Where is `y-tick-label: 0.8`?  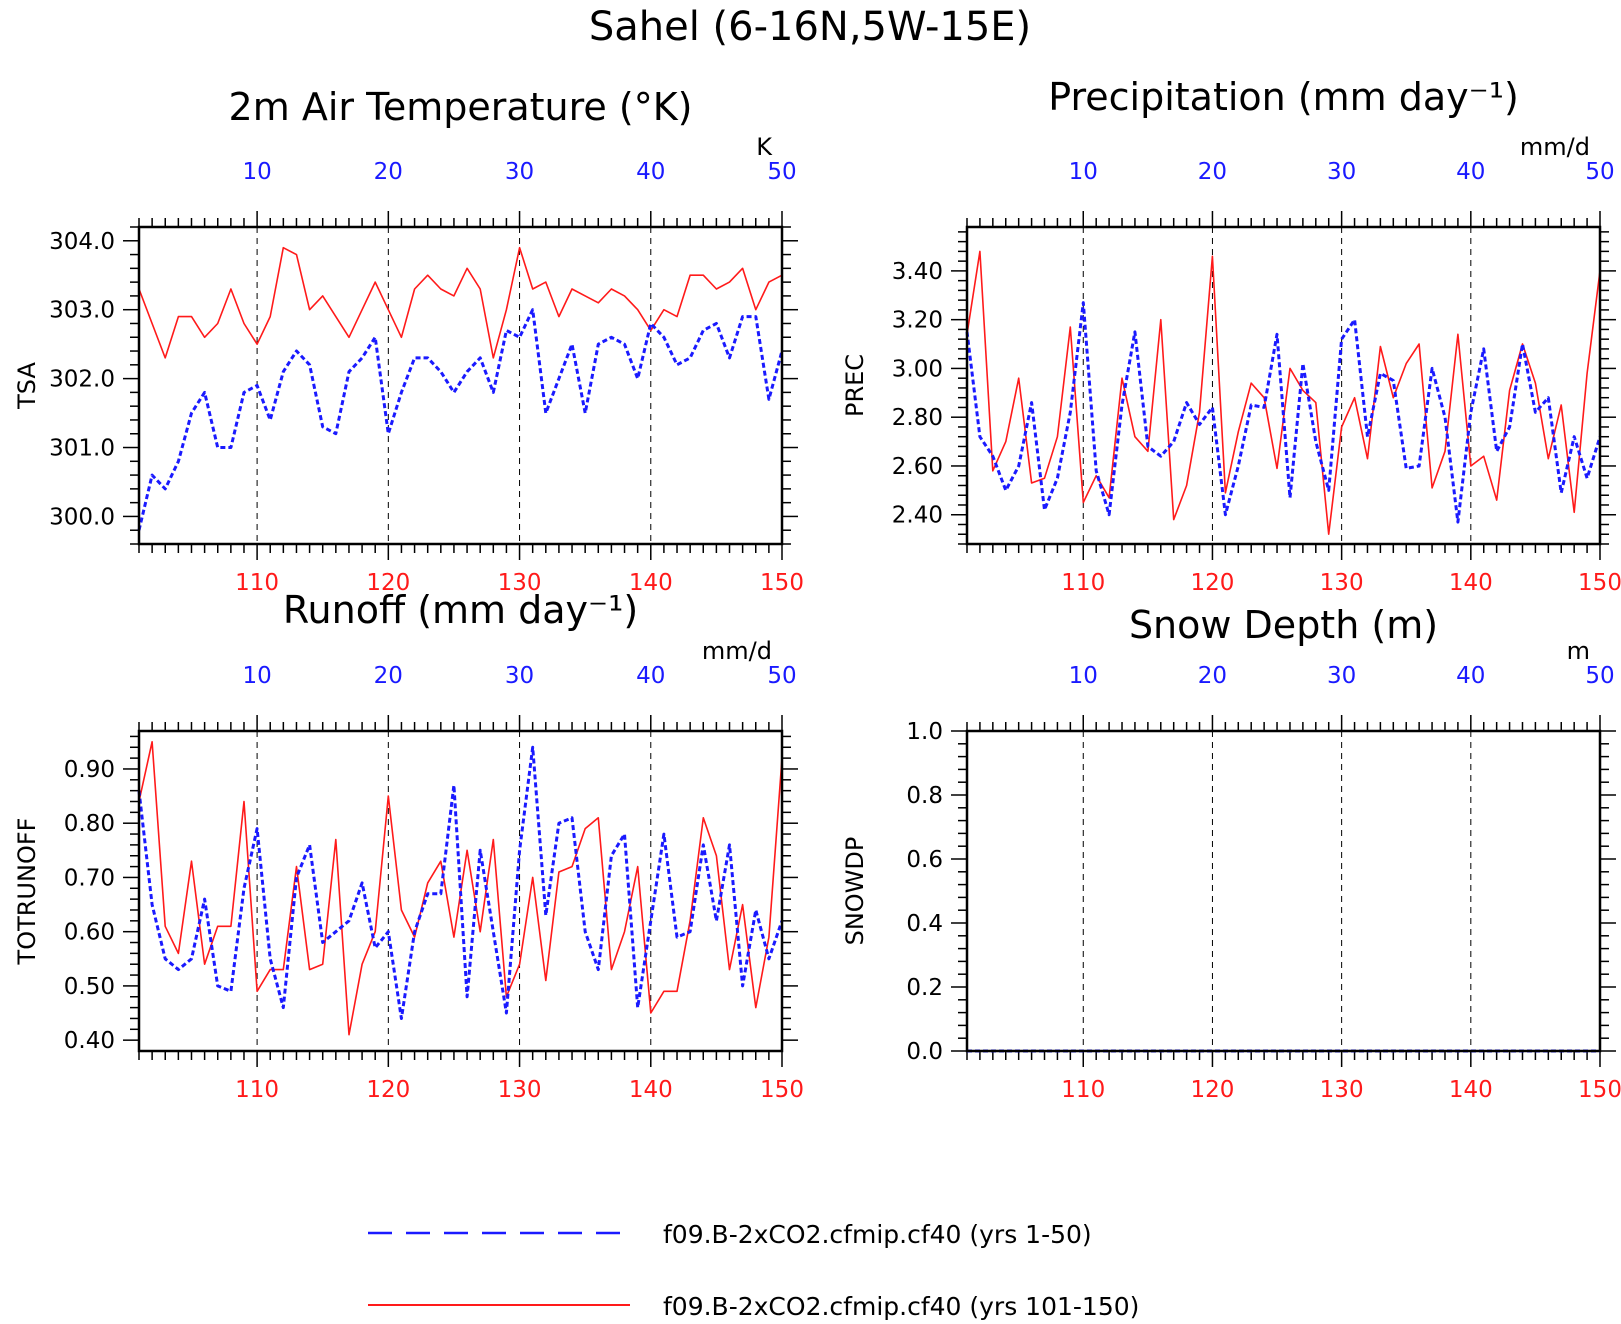 y-tick-label: 0.8 is located at coordinates (924, 796).